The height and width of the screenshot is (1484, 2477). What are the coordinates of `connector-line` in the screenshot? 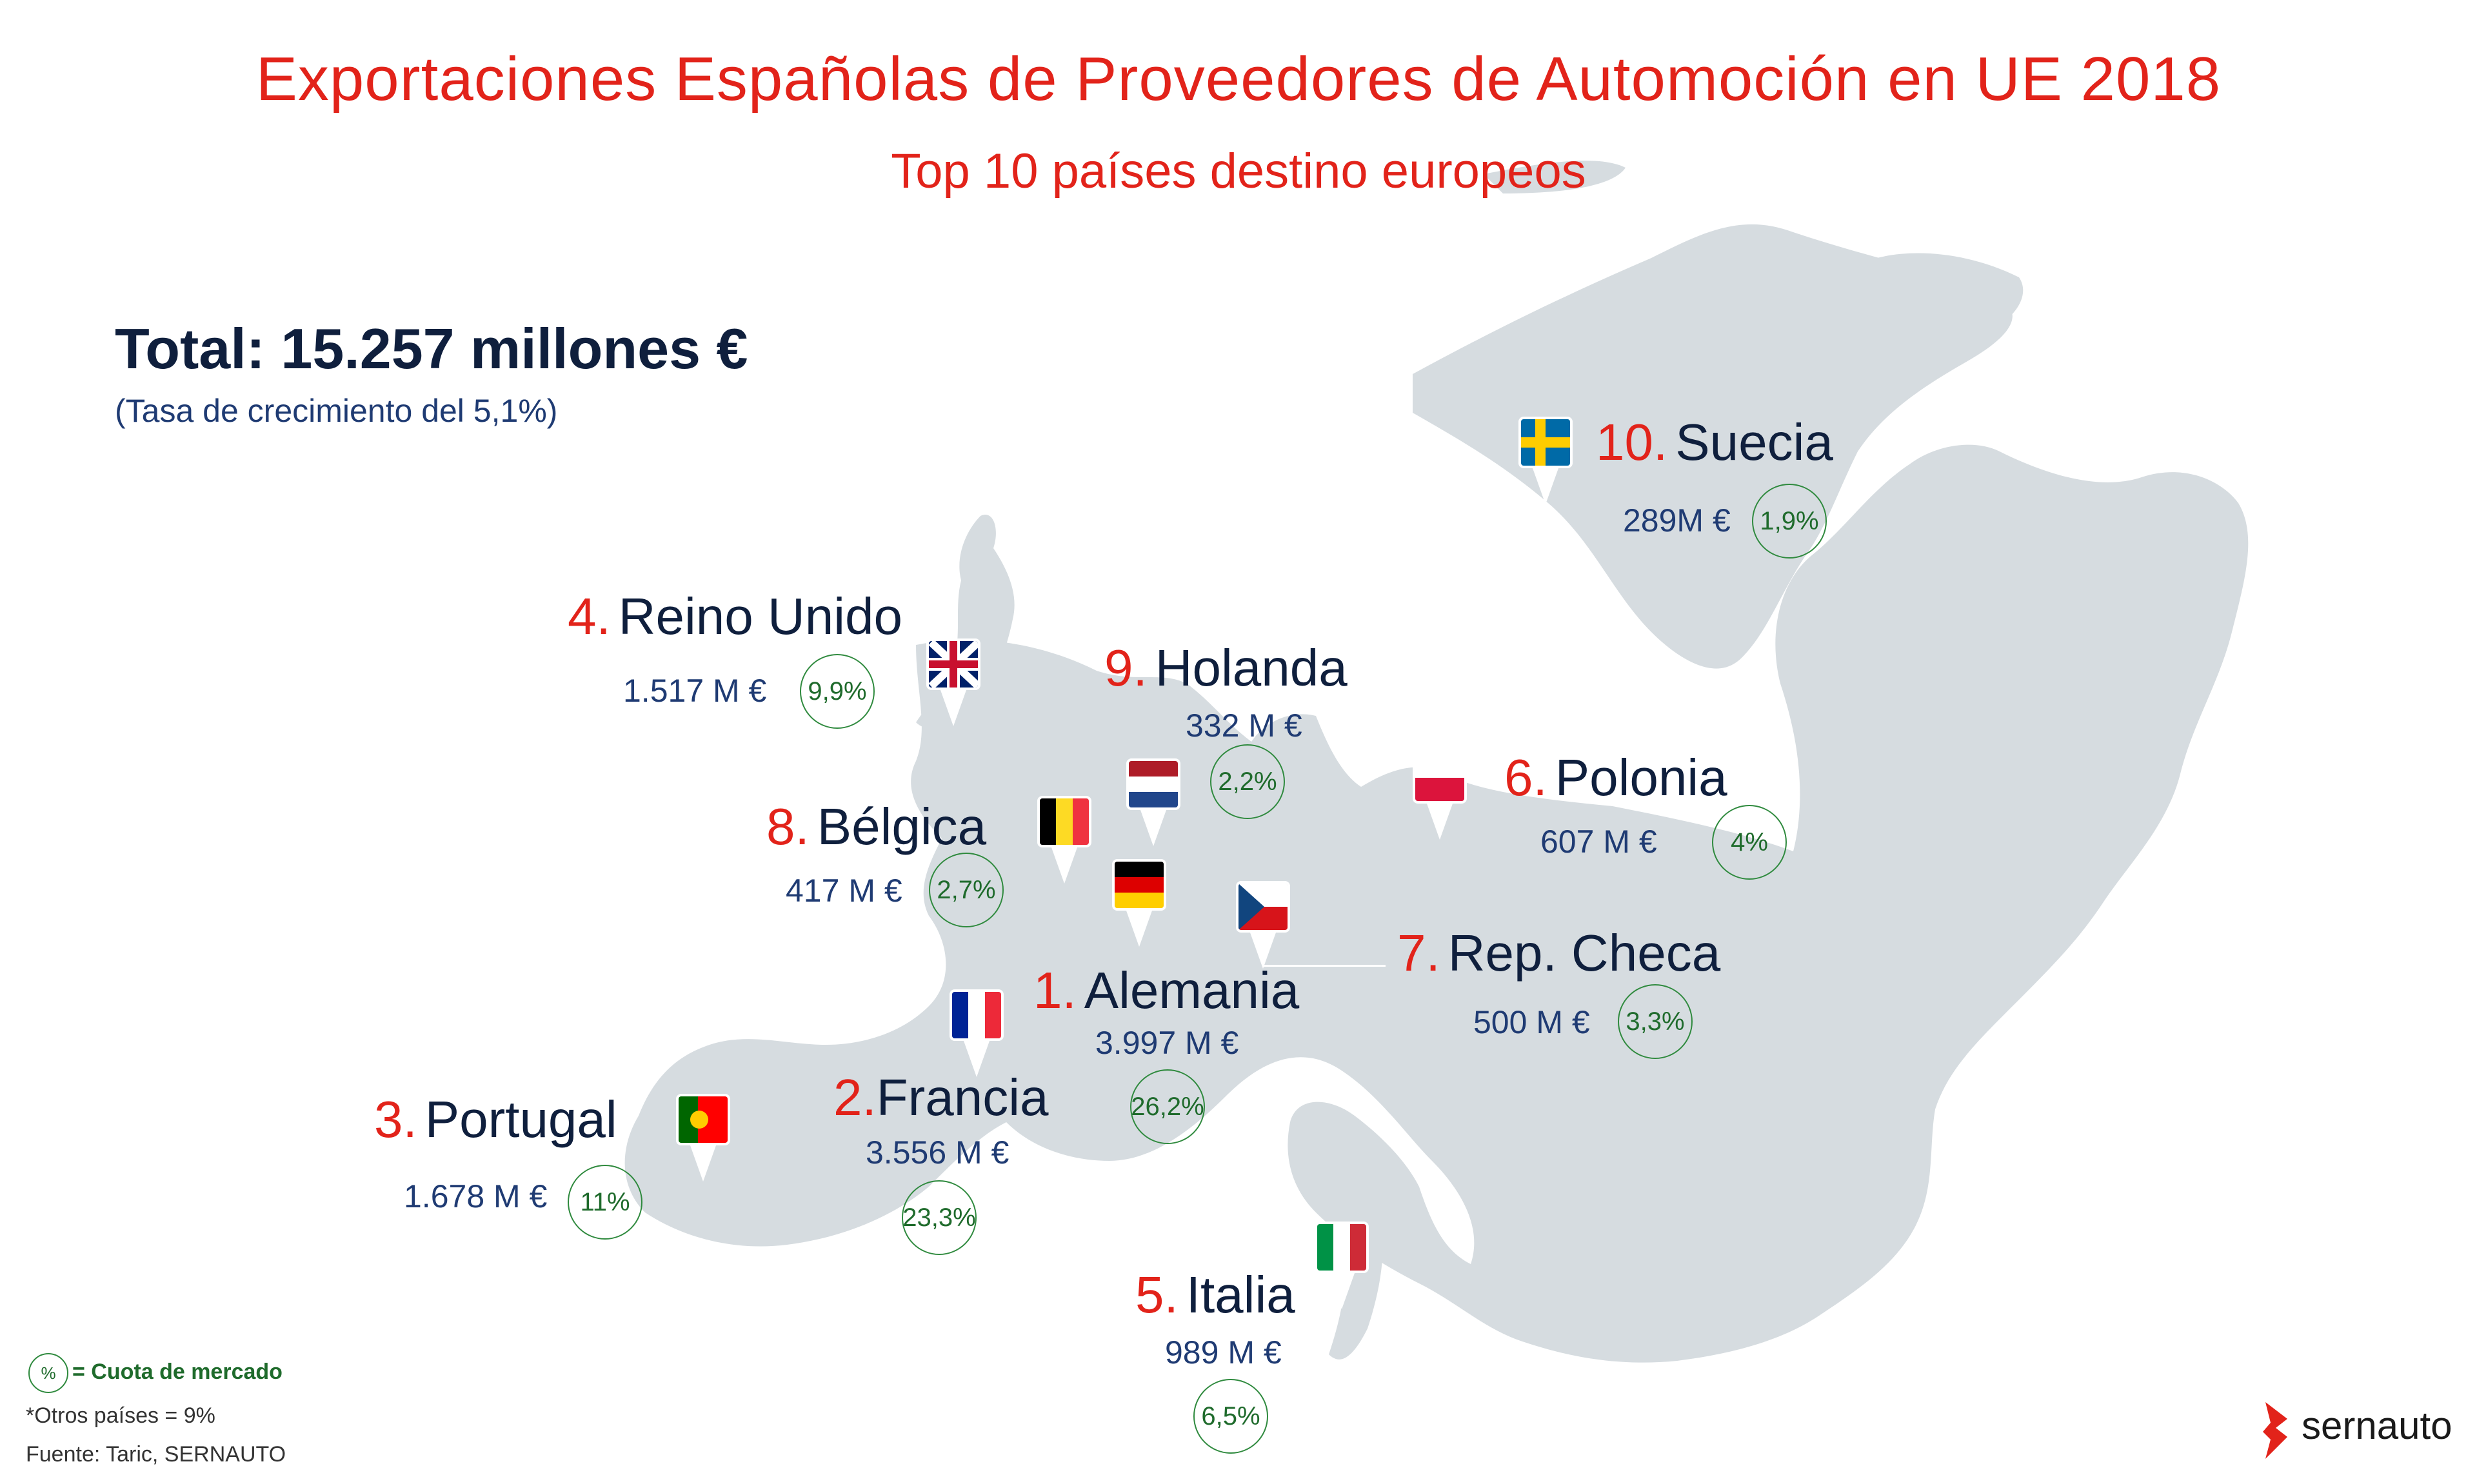 It's located at (1324, 966).